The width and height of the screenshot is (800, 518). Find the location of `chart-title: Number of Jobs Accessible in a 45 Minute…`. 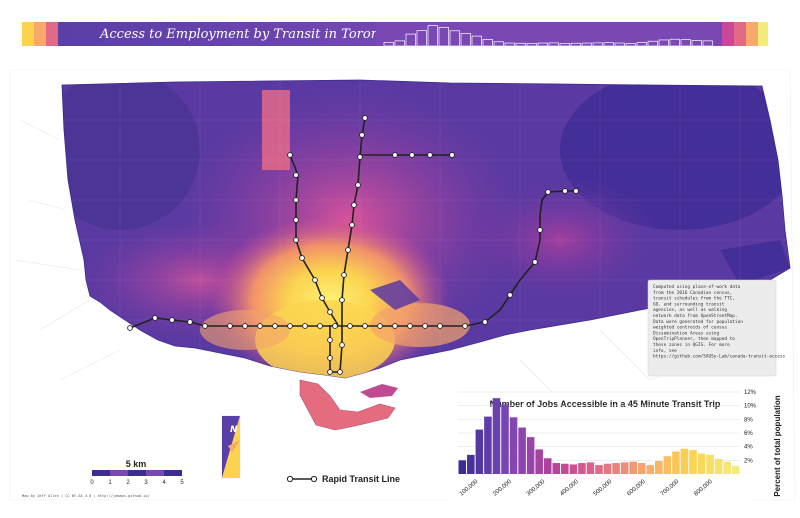

chart-title: Number of Jobs Accessible in a 45 Minute… is located at coordinates (605, 404).